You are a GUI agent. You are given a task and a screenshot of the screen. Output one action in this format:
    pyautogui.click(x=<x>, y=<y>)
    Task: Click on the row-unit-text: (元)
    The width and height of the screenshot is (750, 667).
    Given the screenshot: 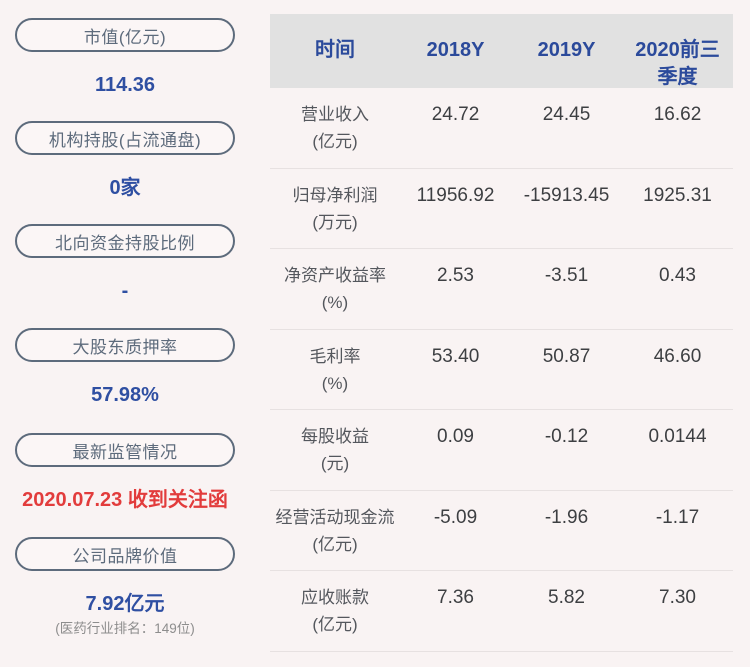 What is the action you would take?
    pyautogui.click(x=335, y=463)
    